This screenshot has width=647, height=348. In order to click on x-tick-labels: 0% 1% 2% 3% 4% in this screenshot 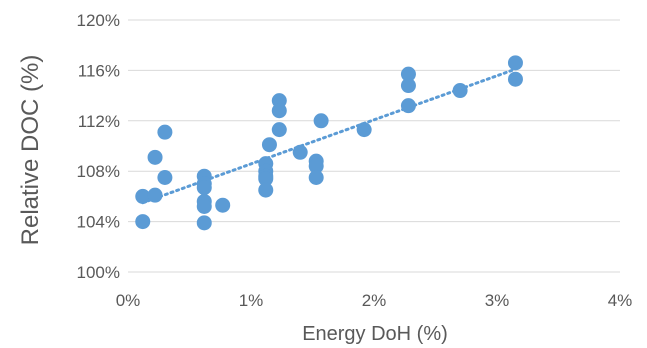, I will do `click(374, 300)`.